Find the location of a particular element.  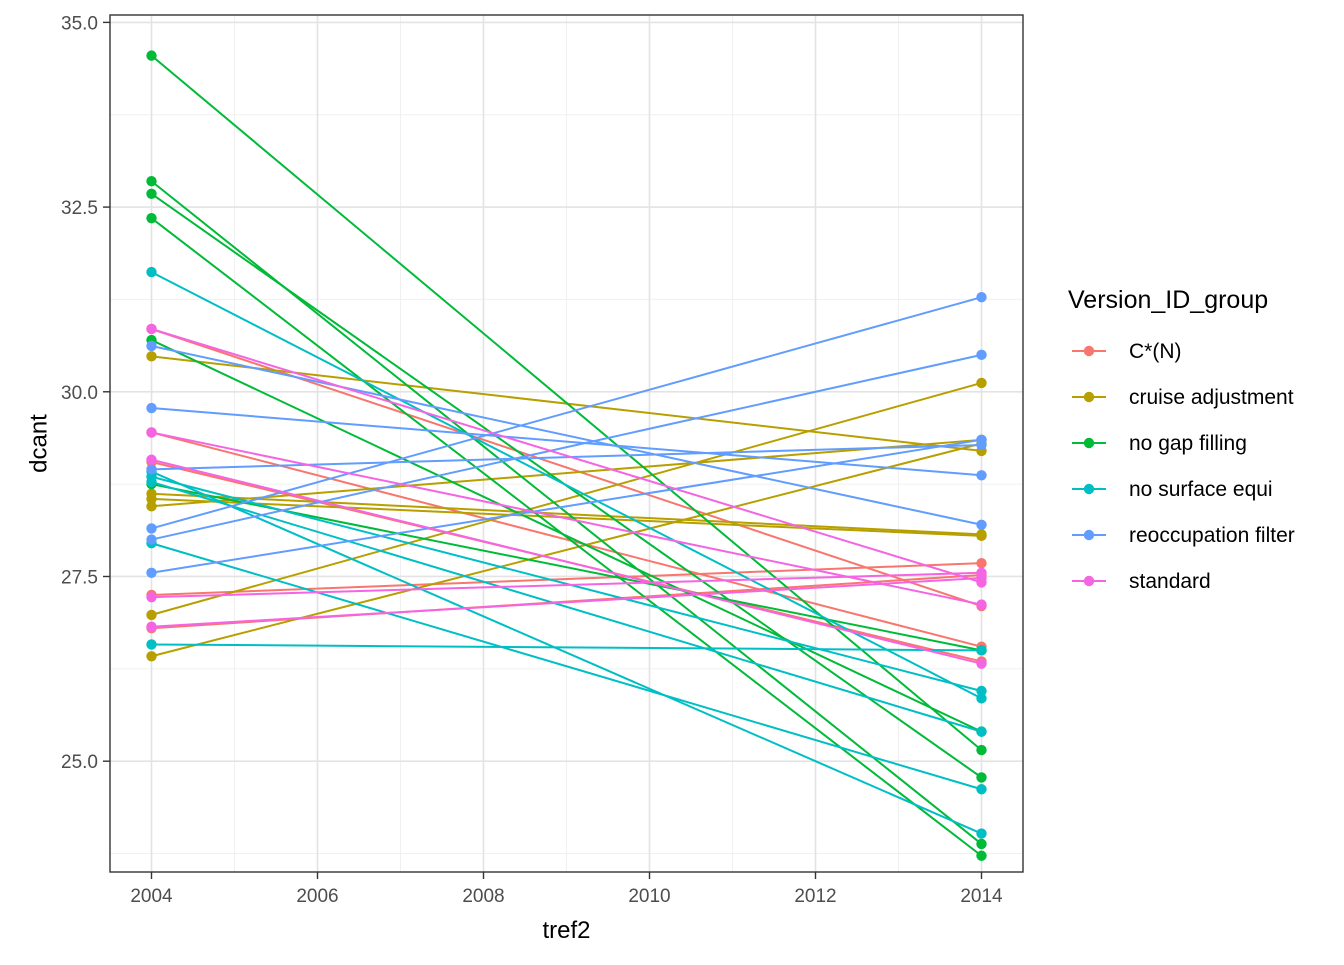

y-tick-label: 27.5 is located at coordinates (79, 577).